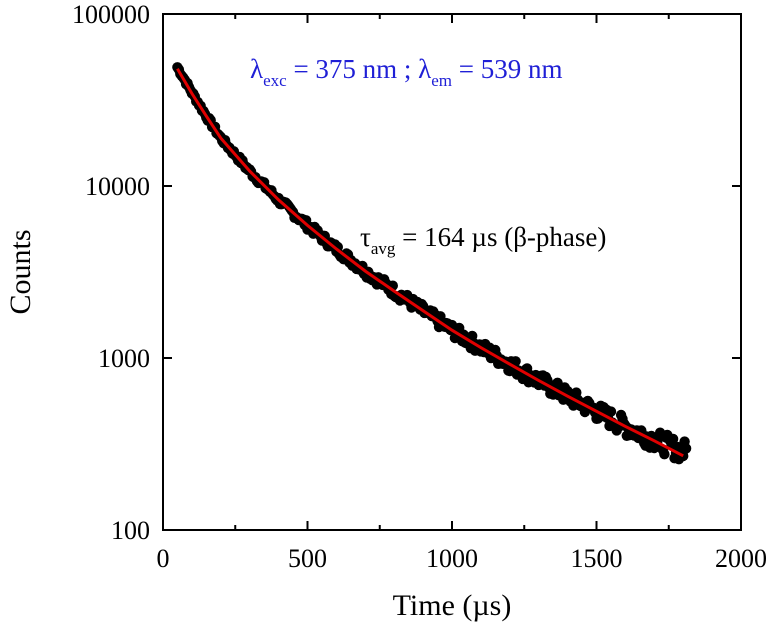 The width and height of the screenshot is (774, 627). What do you see at coordinates (452, 605) in the screenshot?
I see `x-axis-title: Time (µs)` at bounding box center [452, 605].